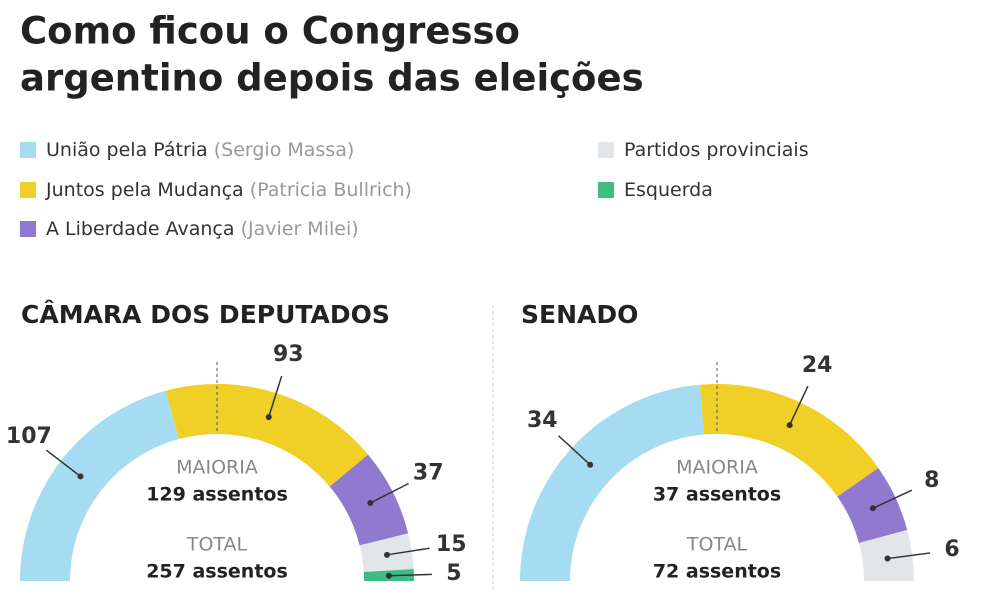 The image size is (984, 607). I want to click on legend-candidate: (Patricia Bullrich), so click(331, 190).